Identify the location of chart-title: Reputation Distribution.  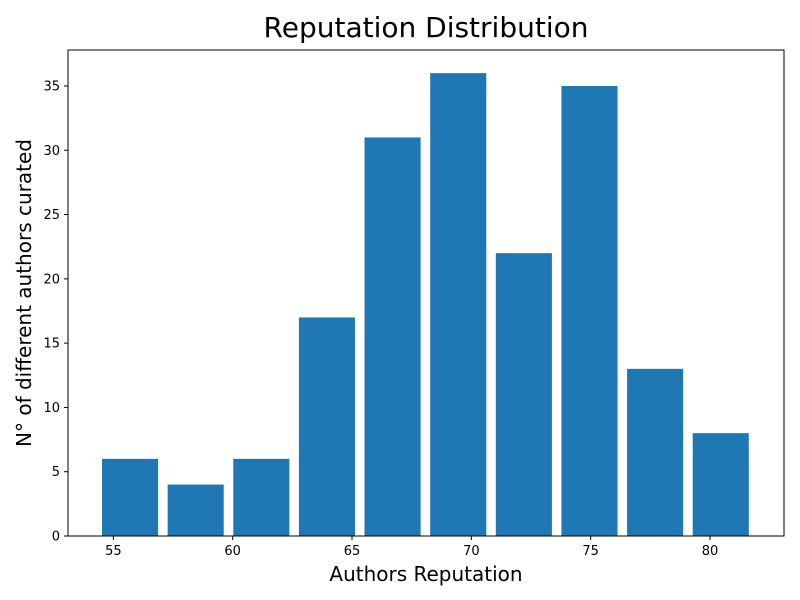
(426, 27).